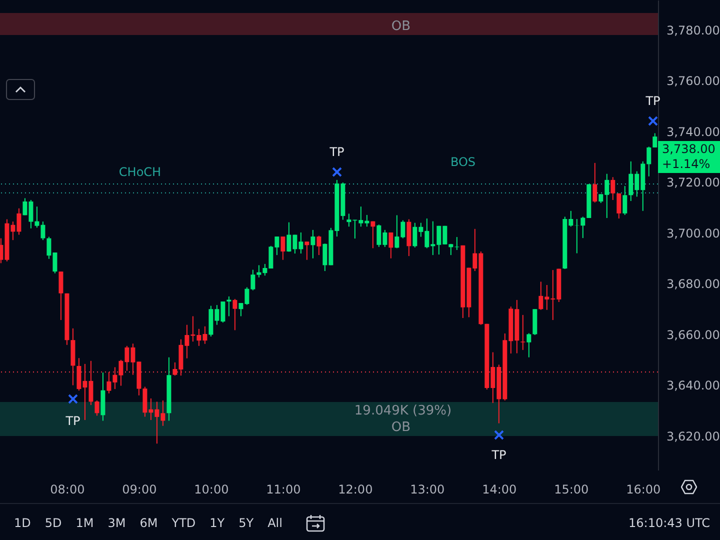 This screenshot has width=720, height=540. I want to click on x-tick-label: 12:00, so click(355, 489).